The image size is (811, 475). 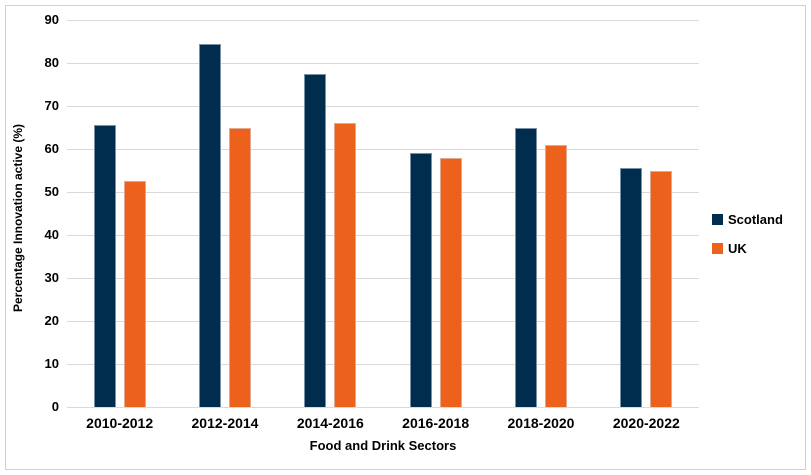 I want to click on y-tick-label: 60, so click(x=51, y=148).